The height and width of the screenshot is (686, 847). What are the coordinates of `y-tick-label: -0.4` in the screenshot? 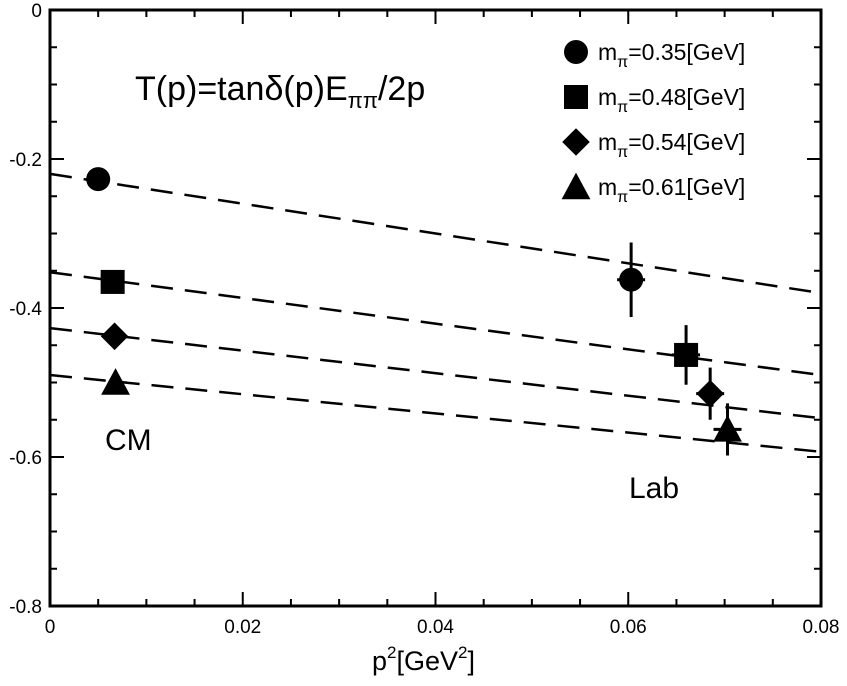 It's located at (25, 309).